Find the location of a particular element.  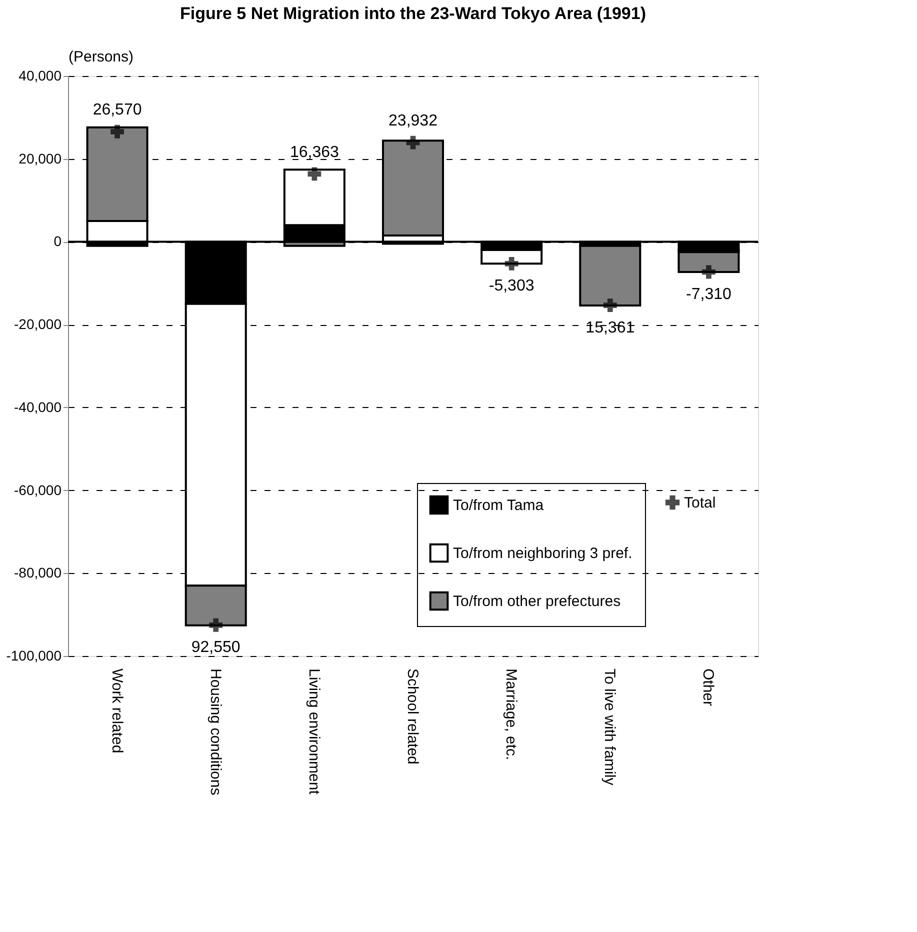

data-label: 26,570 is located at coordinates (117, 110).